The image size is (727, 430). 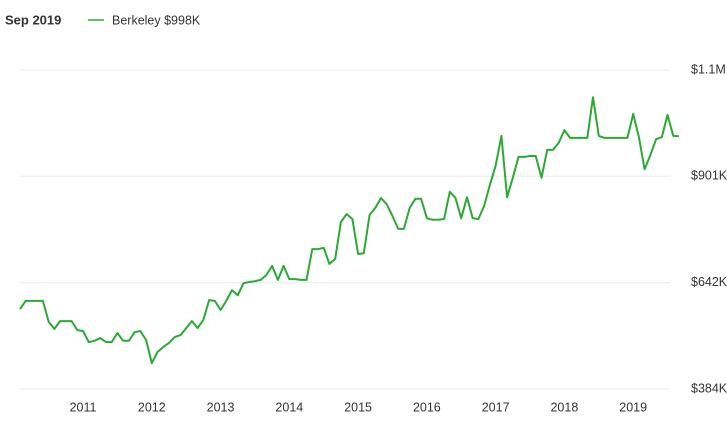 What do you see at coordinates (152, 407) in the screenshot?
I see `x-tick-label: 2012` at bounding box center [152, 407].